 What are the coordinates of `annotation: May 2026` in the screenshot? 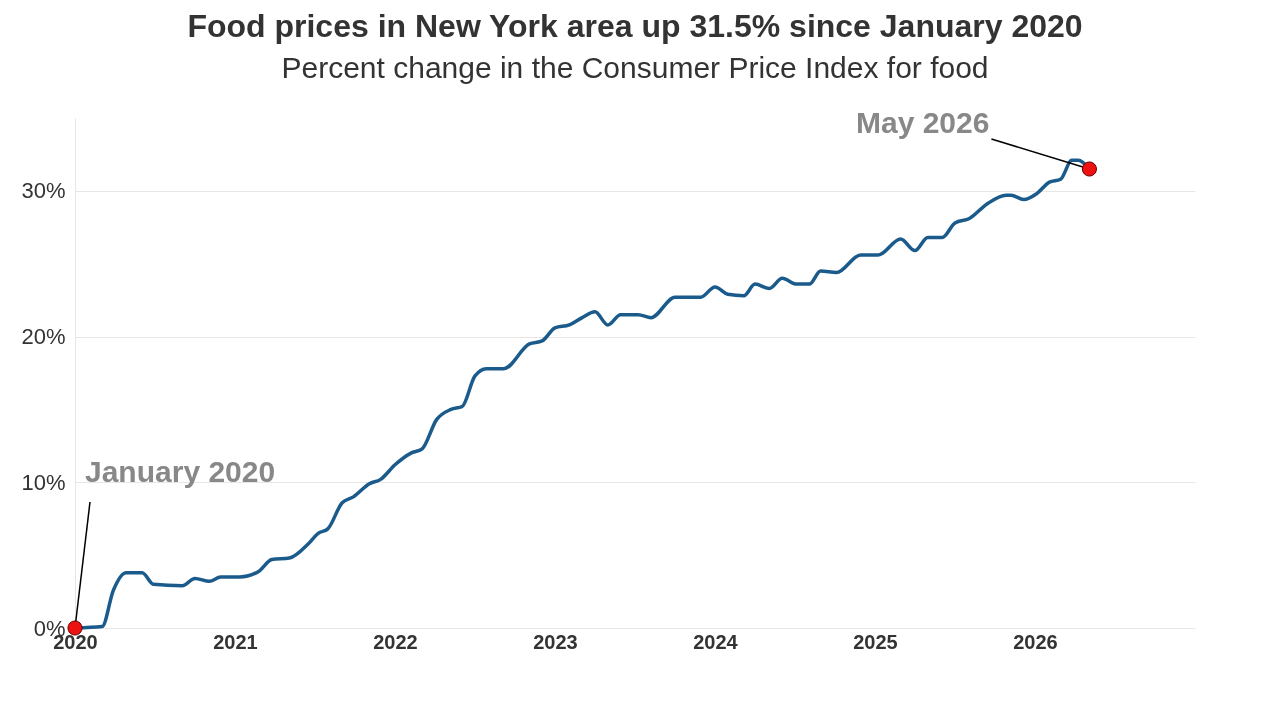 It's located at (922, 122).